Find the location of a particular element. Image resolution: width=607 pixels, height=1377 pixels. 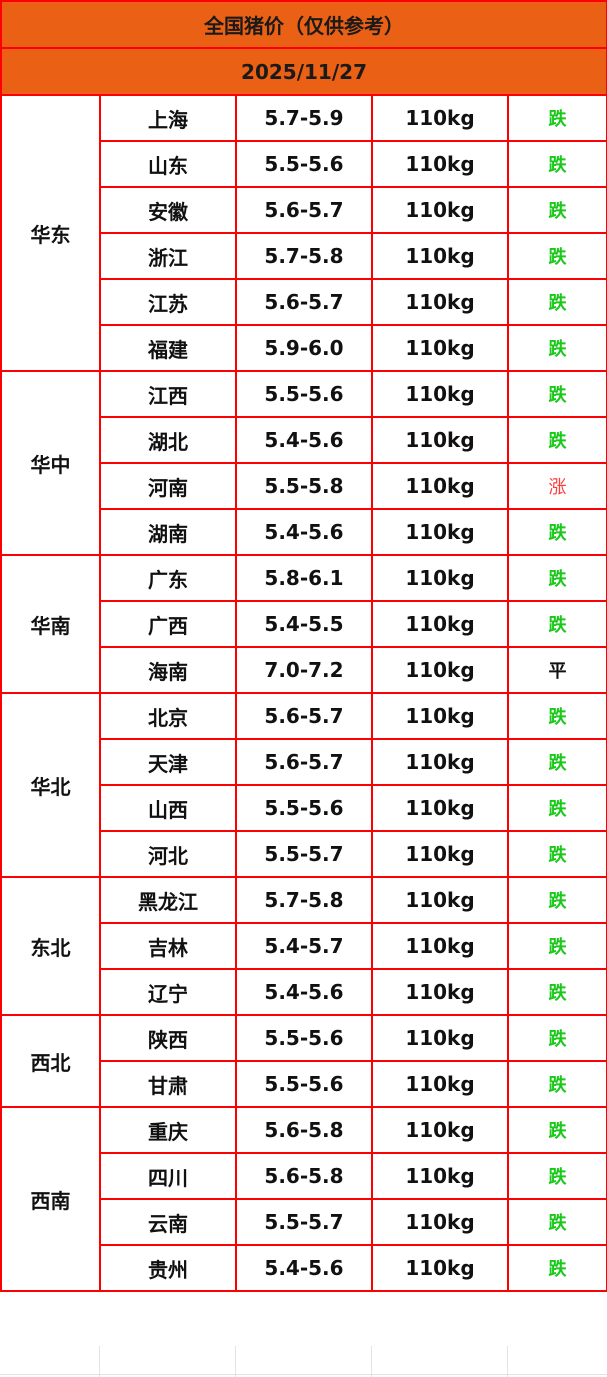

table-row: 云南 5.5-5.7 110kg 跌 is located at coordinates (304, 1222).